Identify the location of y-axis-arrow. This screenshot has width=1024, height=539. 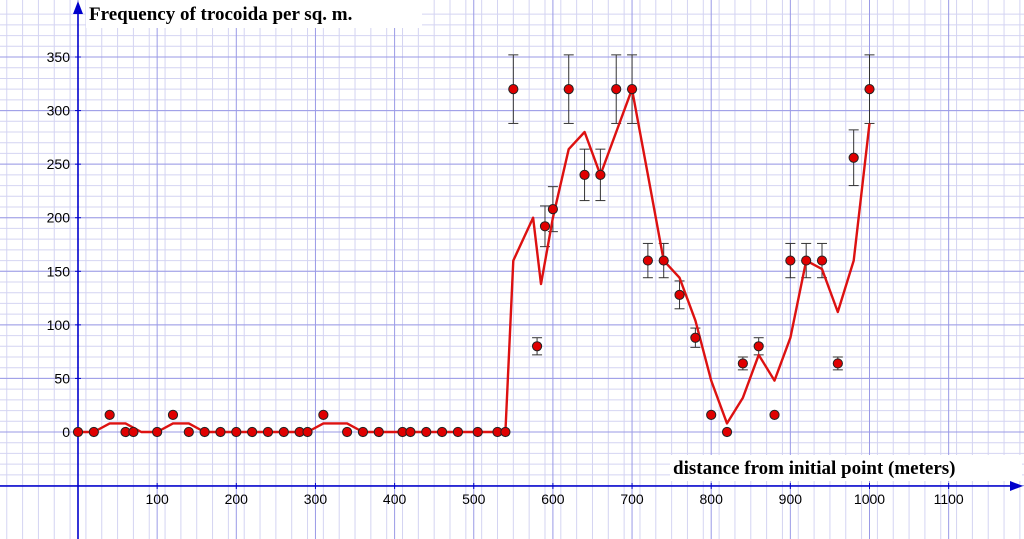
(78, 7).